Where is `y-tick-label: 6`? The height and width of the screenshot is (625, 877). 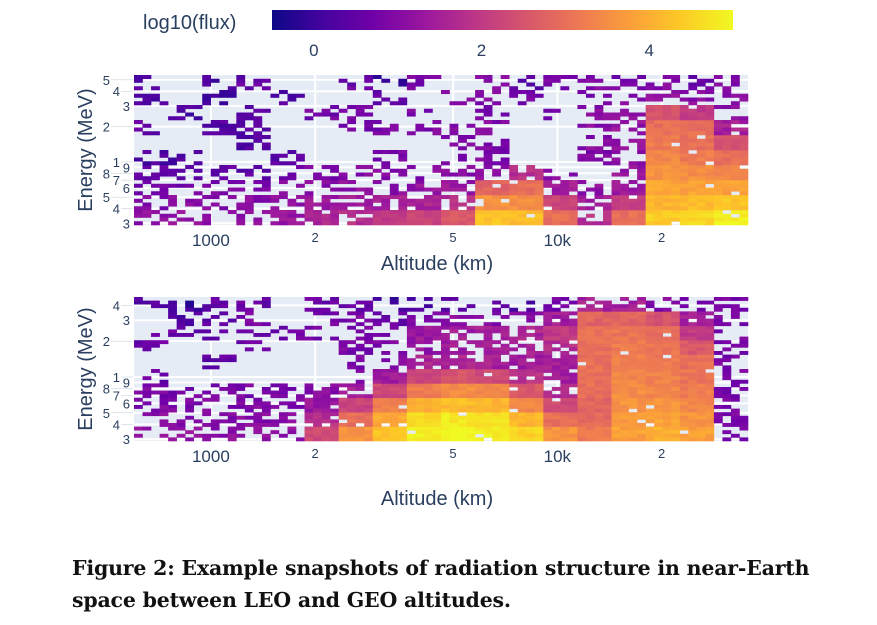 y-tick-label: 6 is located at coordinates (126, 188).